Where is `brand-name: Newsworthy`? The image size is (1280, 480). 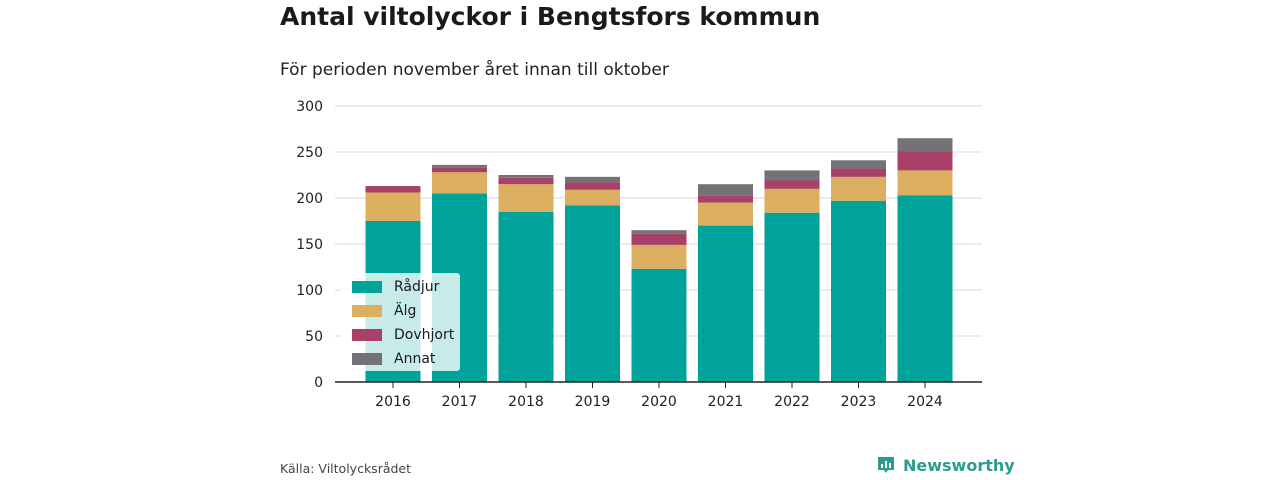 brand-name: Newsworthy is located at coordinates (959, 465).